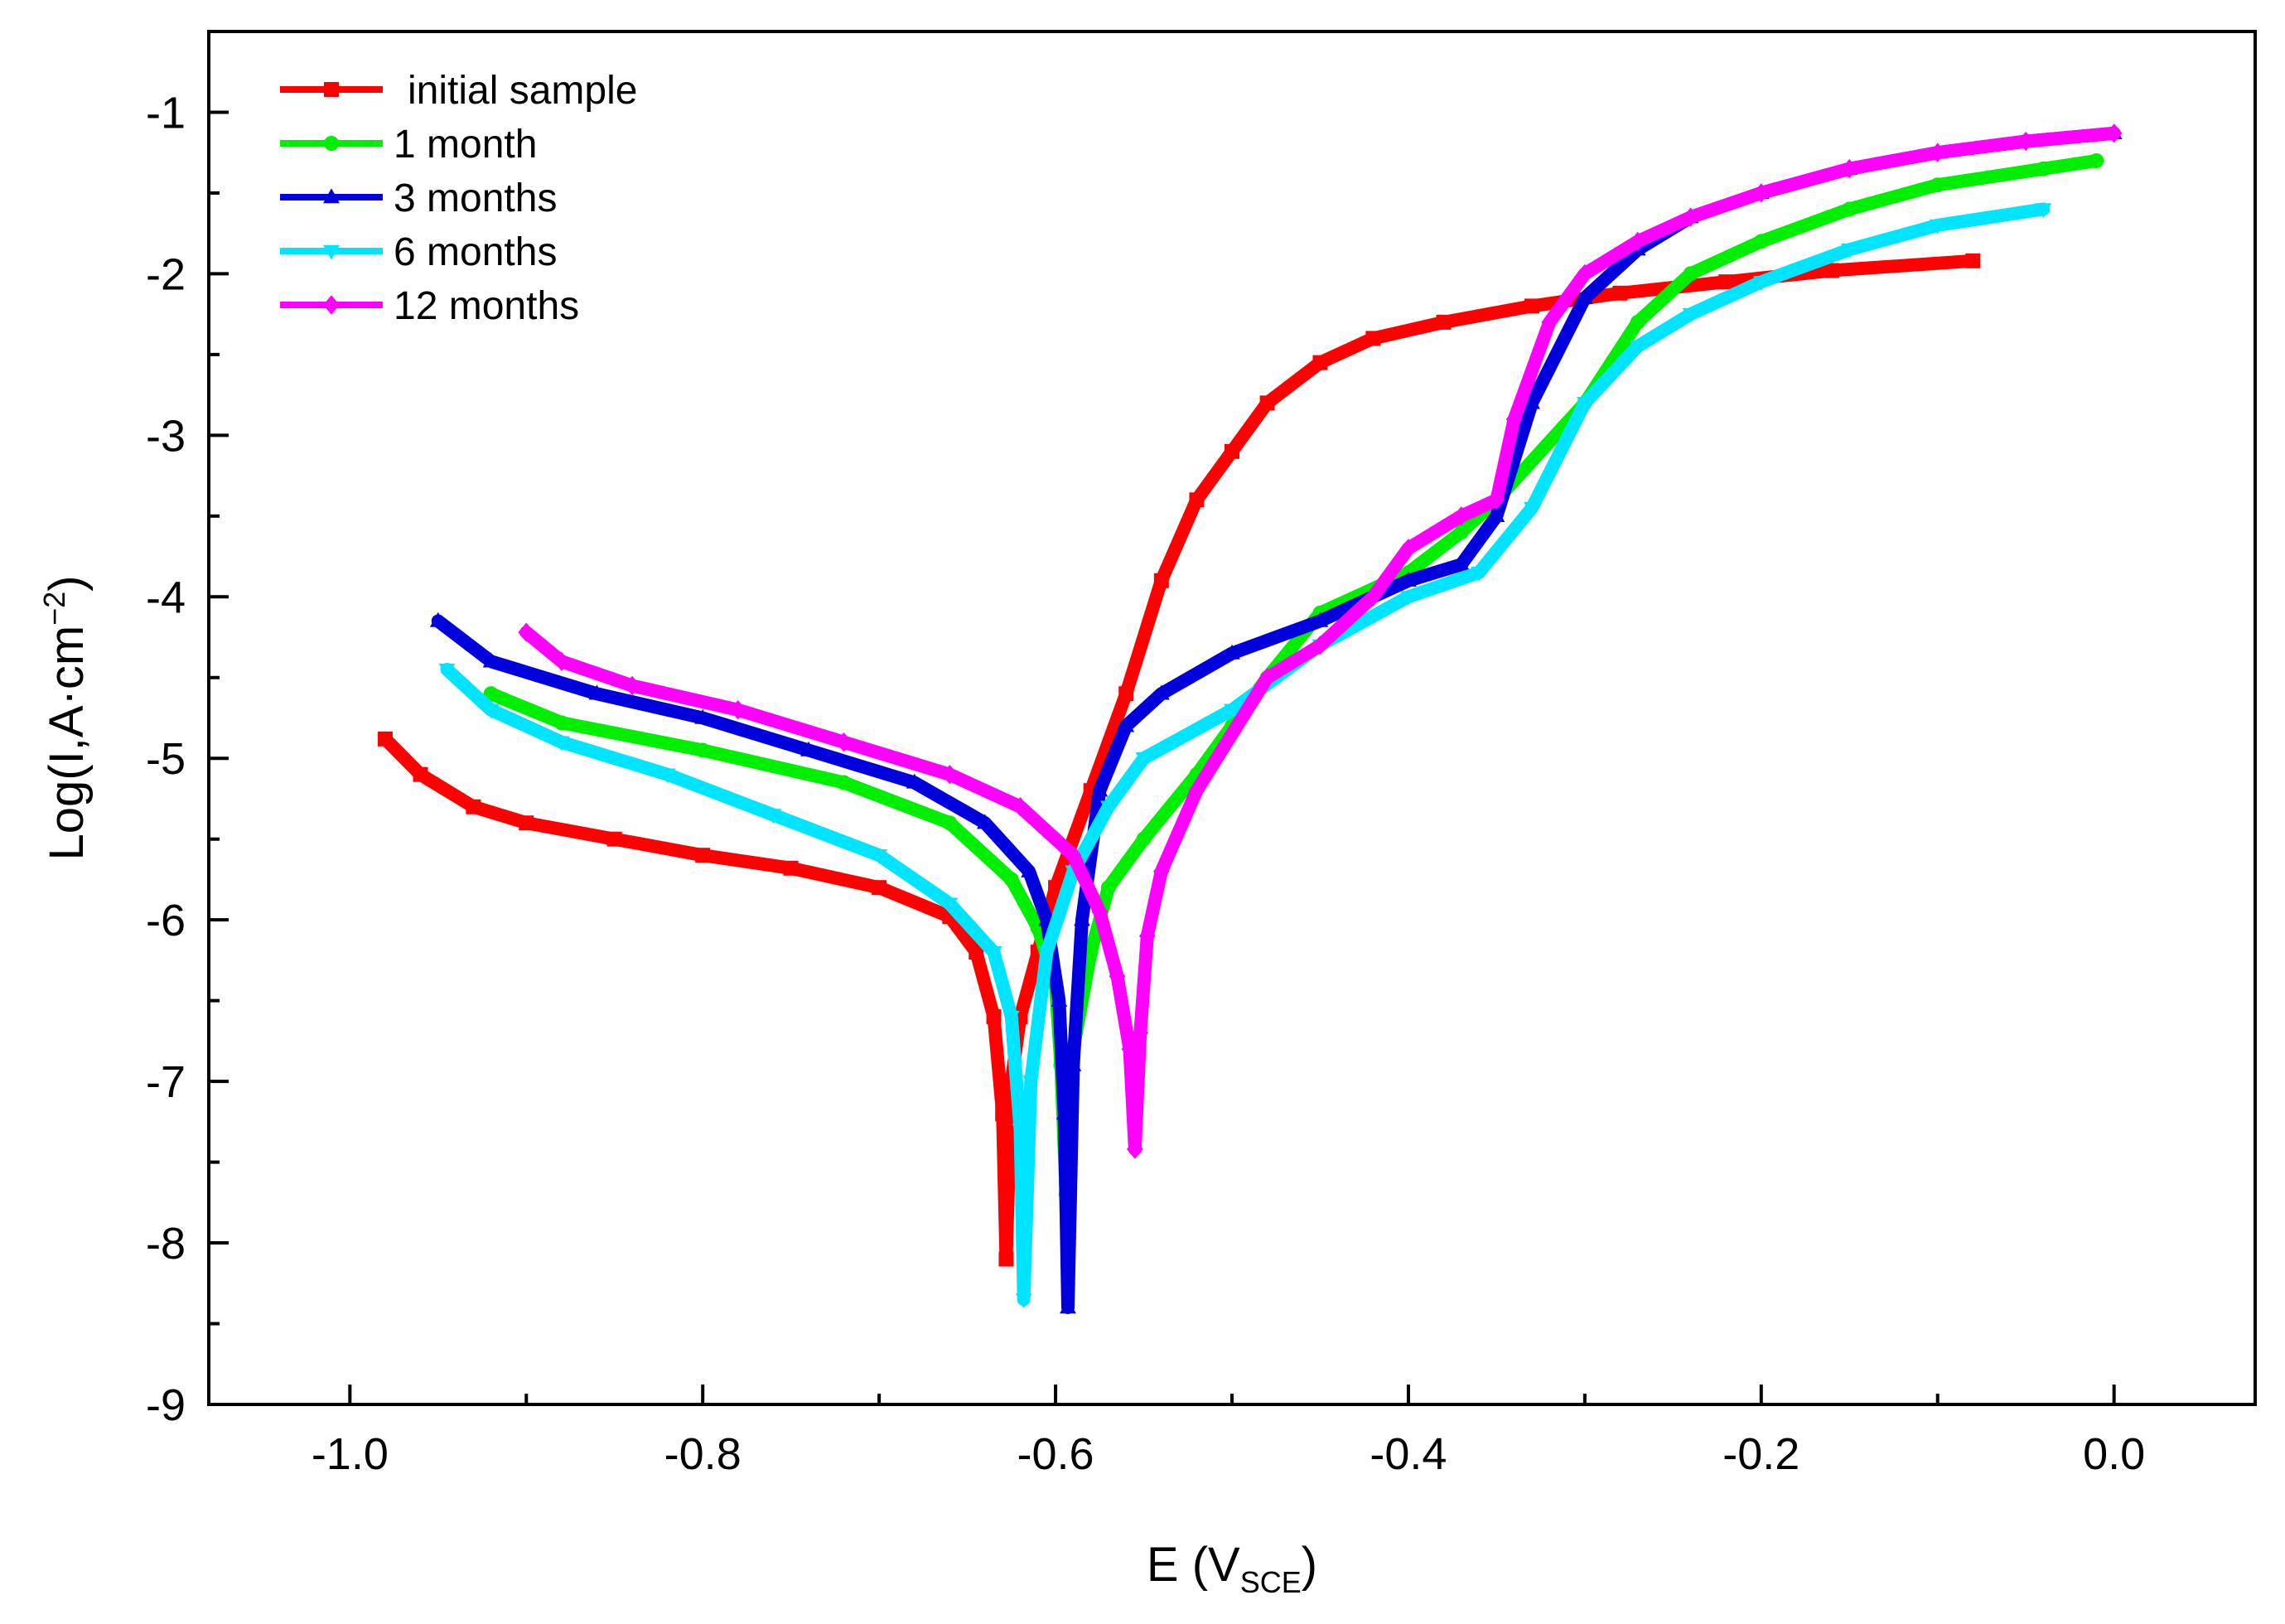 The width and height of the screenshot is (2285, 1624). I want to click on x-axis-tick-labels: -1.0 -0.8 -0.6 -0.4 -0.2 0.0, so click(1228, 1454).